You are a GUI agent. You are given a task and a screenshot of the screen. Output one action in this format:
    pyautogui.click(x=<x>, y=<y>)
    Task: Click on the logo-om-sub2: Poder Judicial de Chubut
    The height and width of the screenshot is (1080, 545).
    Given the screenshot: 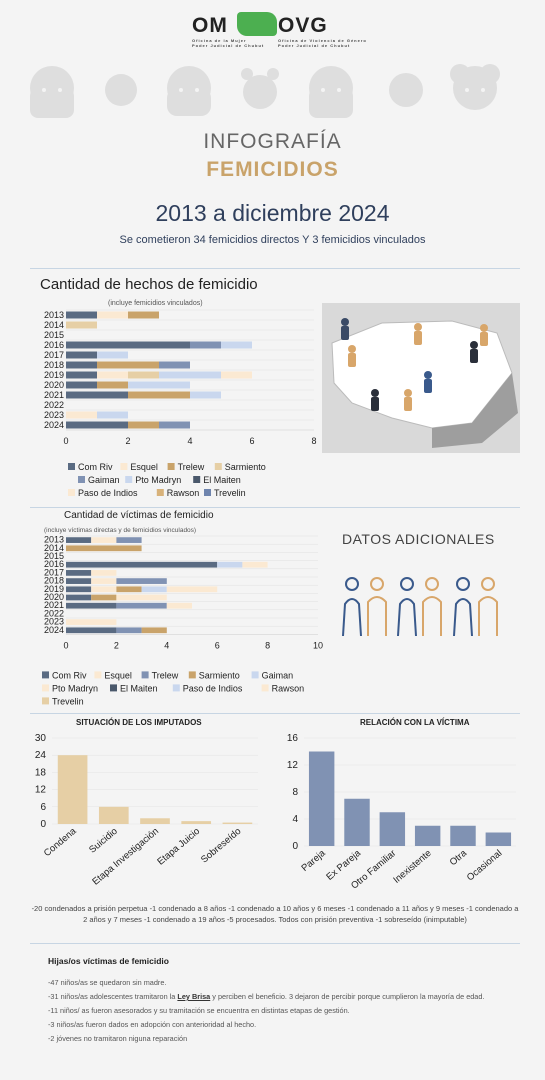 What is the action you would take?
    pyautogui.click(x=228, y=45)
    